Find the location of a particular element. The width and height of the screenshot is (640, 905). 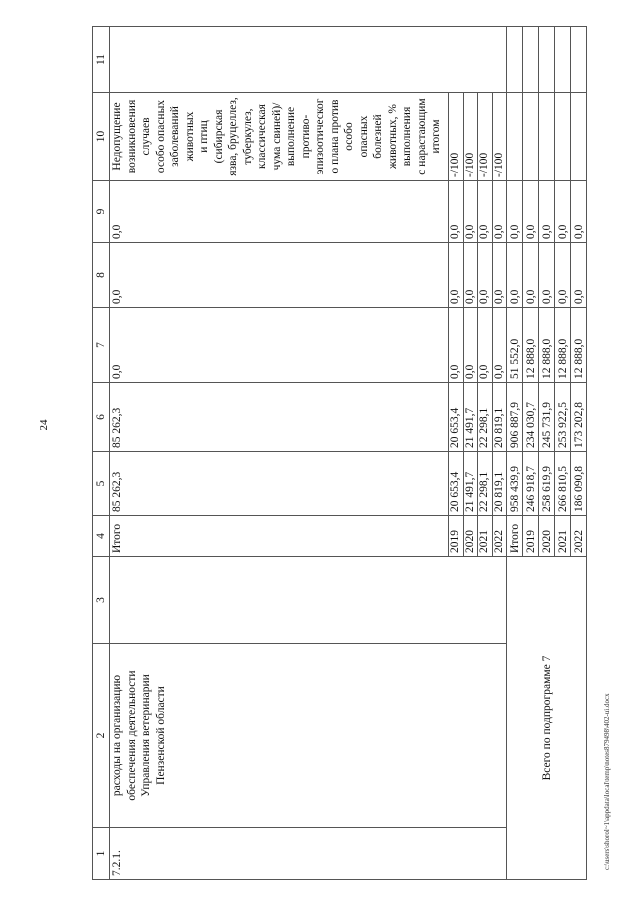

header-row: 1 2 3 4 5 6 7 8 9 10 11 is located at coordinates (101, 453).